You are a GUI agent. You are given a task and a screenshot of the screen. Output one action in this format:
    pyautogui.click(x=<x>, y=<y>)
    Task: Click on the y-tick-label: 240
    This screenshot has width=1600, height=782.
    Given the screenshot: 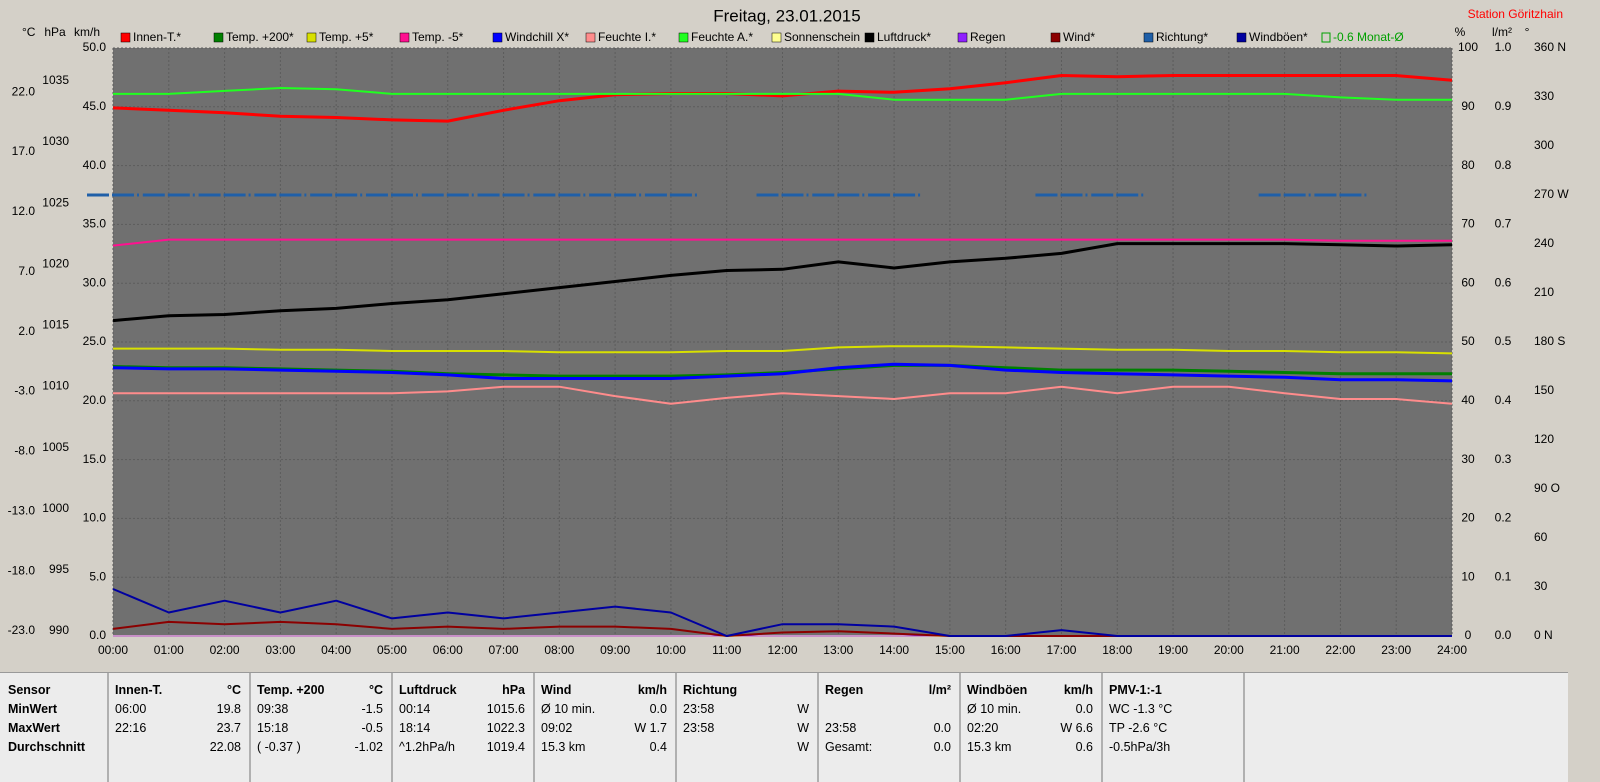 What is the action you would take?
    pyautogui.click(x=1544, y=243)
    